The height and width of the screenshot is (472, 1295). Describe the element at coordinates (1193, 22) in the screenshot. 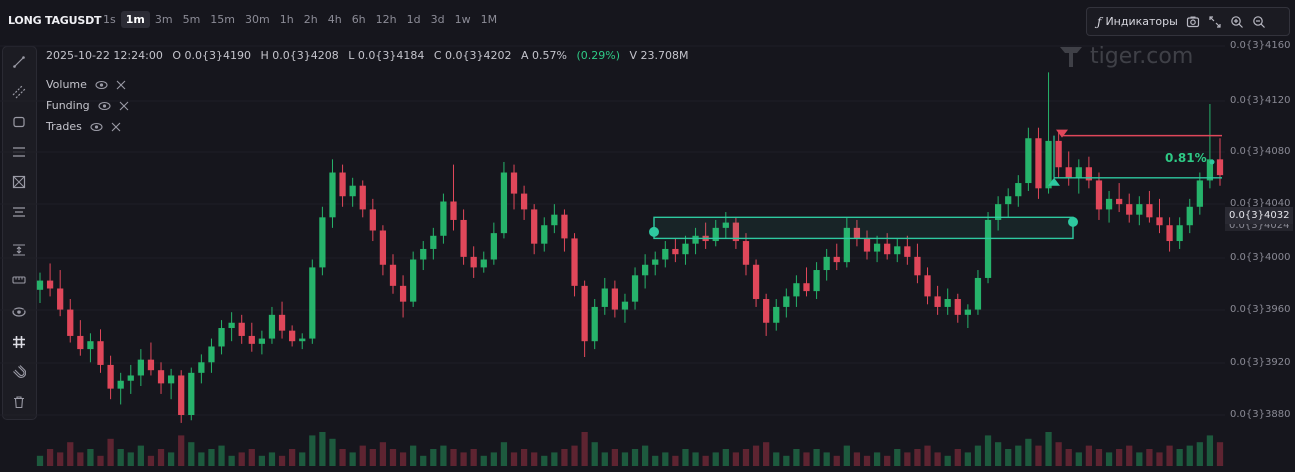

I see `screenshot-icon` at that location.